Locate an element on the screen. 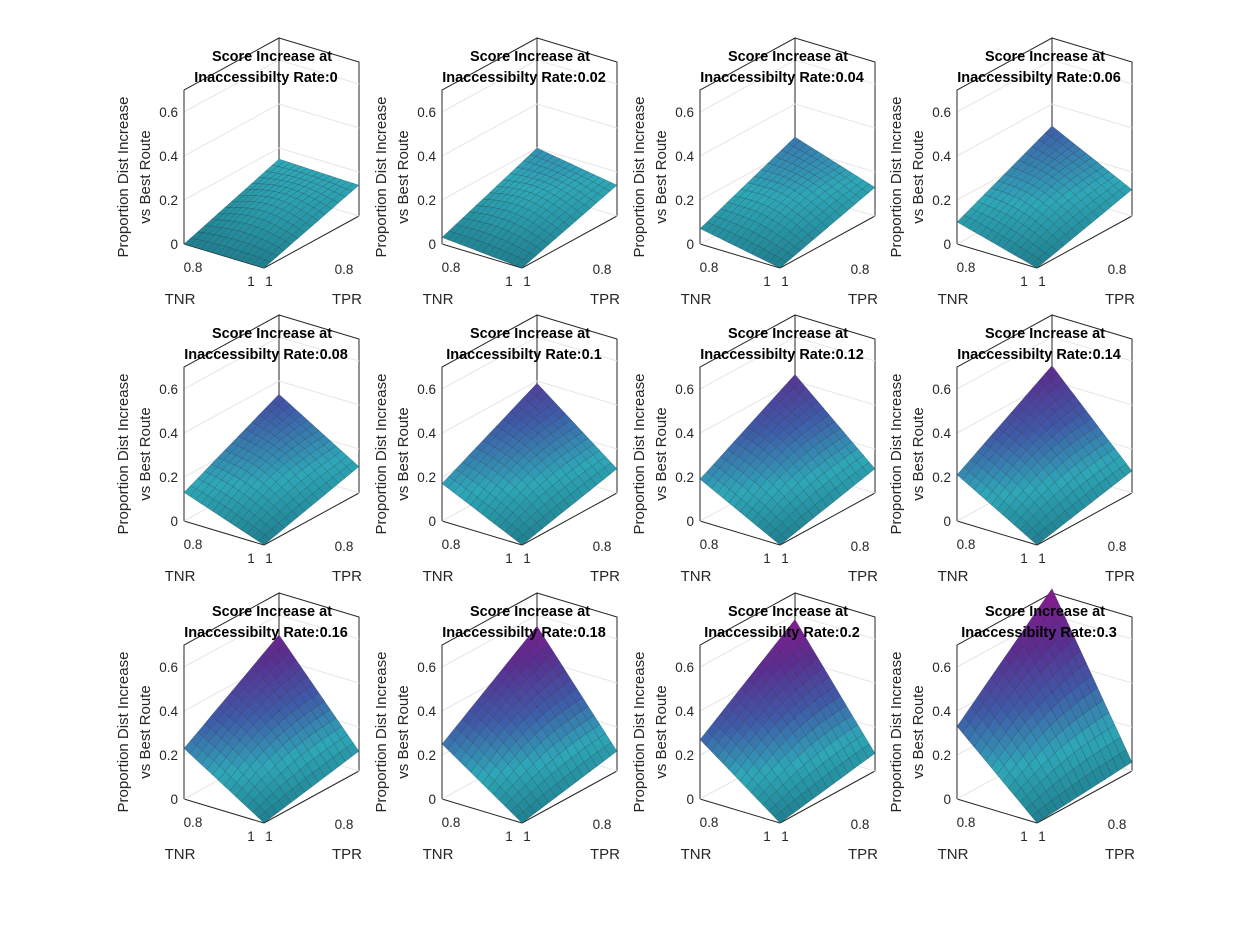  subplot-title-line2: Inaccessibilty Rate:0.16 is located at coordinates (266, 633).